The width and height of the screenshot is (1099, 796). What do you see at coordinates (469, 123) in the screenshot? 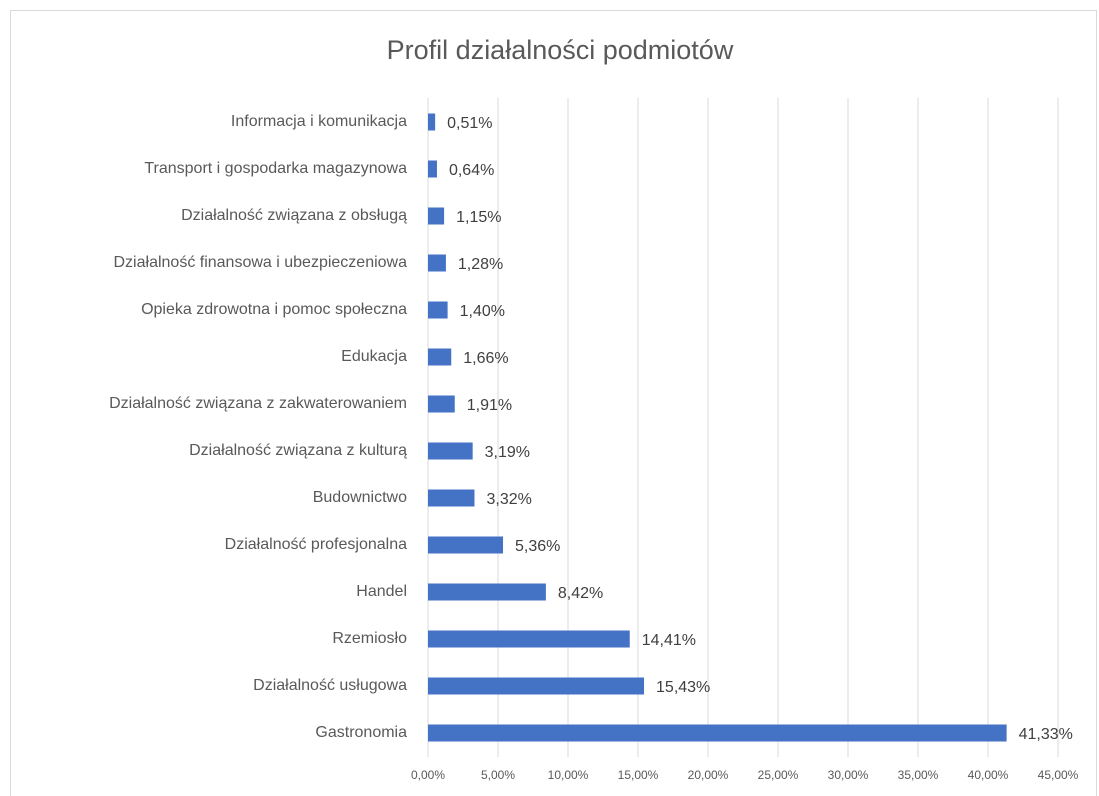
I see `data-label: 0,51%` at bounding box center [469, 123].